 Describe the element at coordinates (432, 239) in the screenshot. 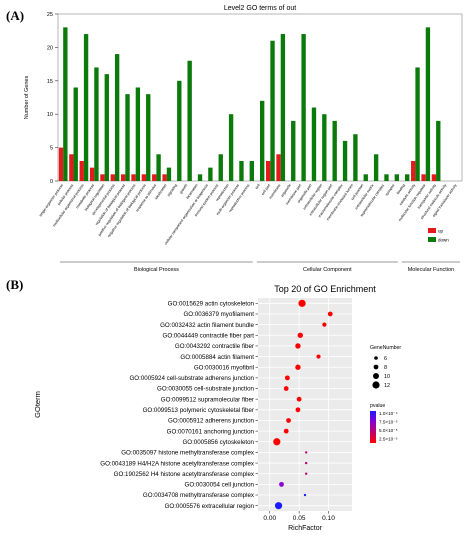

I see `legend-swatch-down` at that location.